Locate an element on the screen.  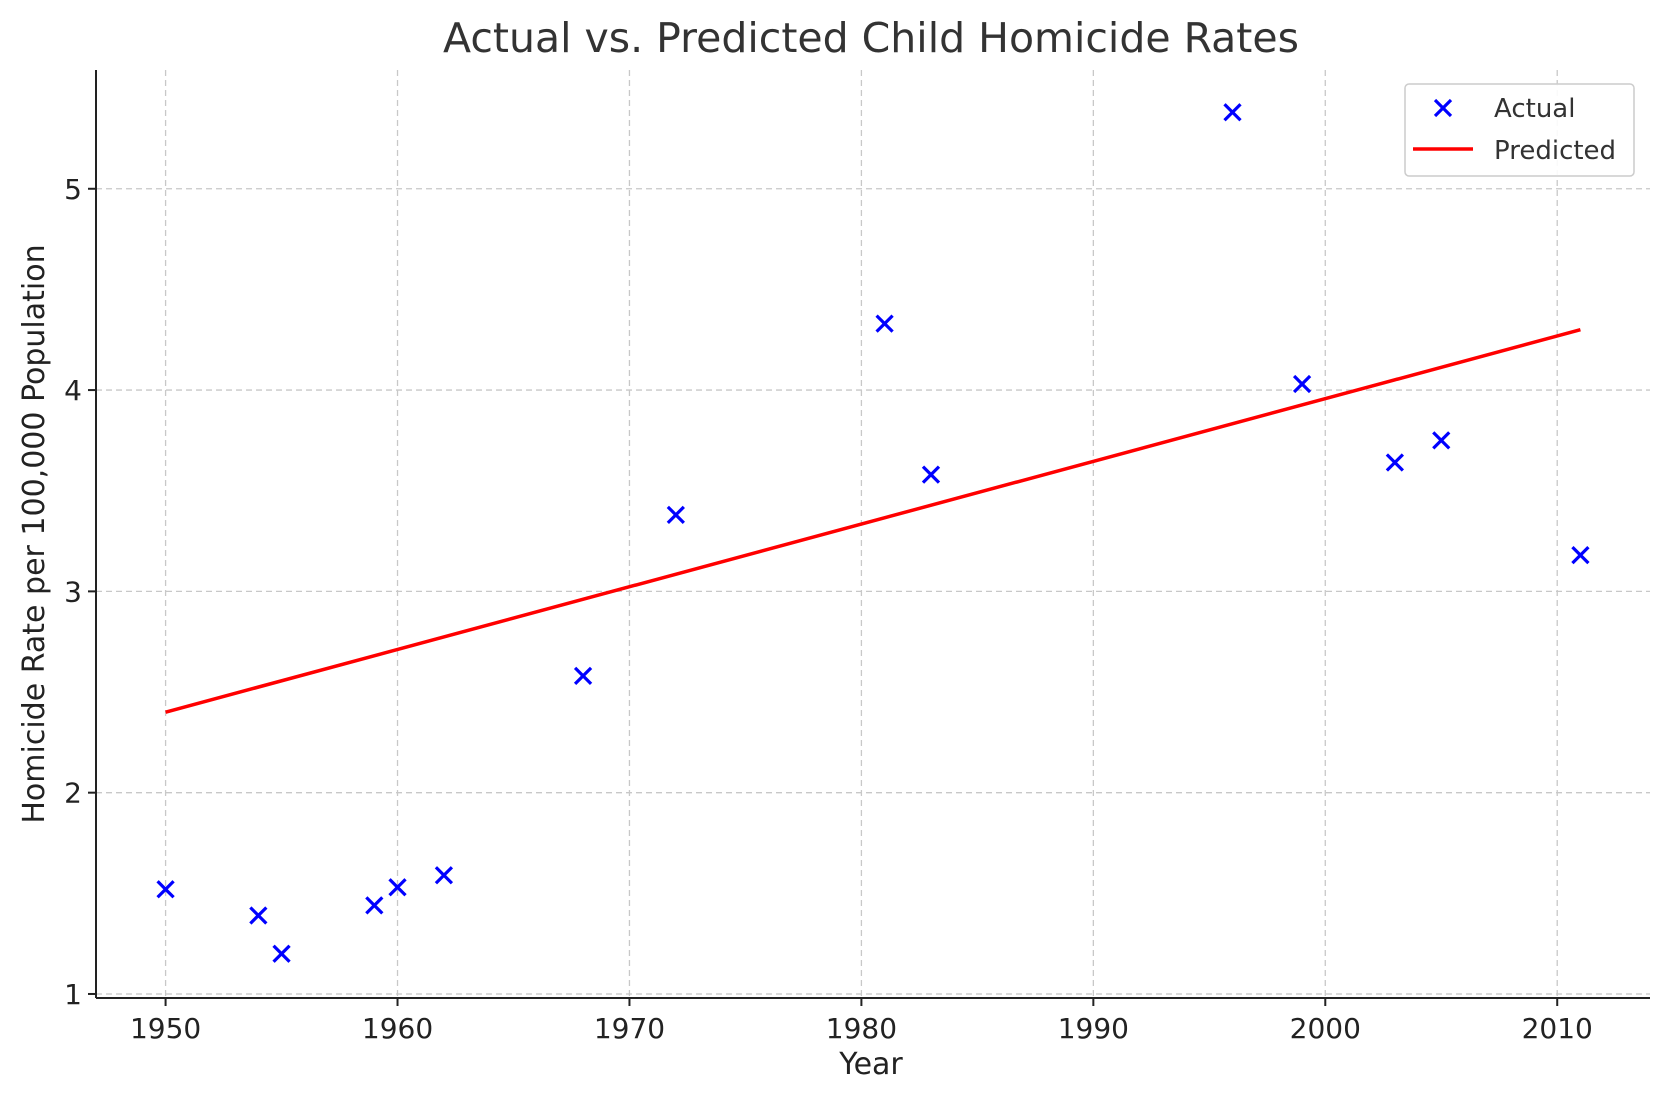
y-tick-label: 3 is located at coordinates (73, 591).